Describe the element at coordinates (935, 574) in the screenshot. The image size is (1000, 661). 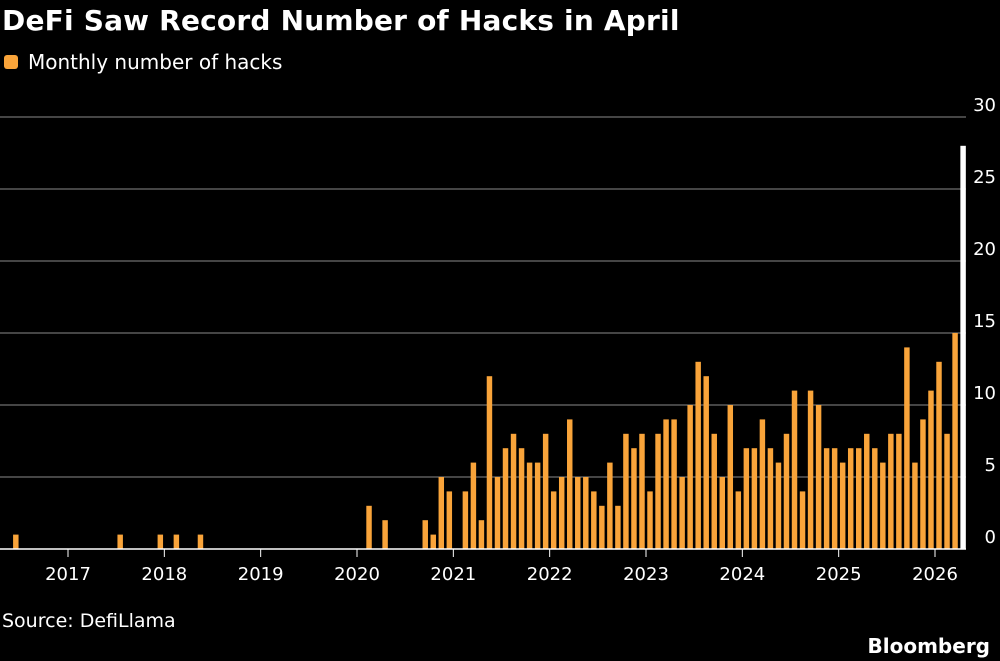
I see `x-tick-label: 2026` at that location.